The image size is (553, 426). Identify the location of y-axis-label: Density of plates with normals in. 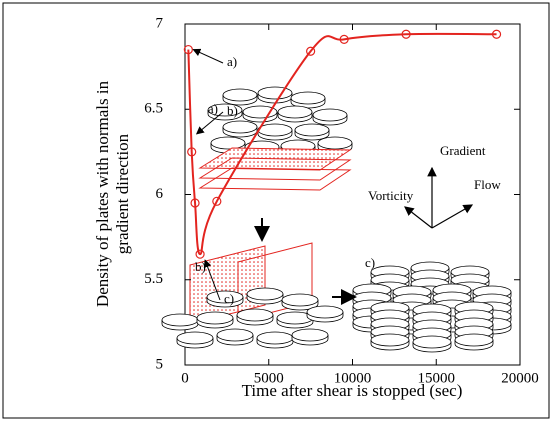
(102, 193).